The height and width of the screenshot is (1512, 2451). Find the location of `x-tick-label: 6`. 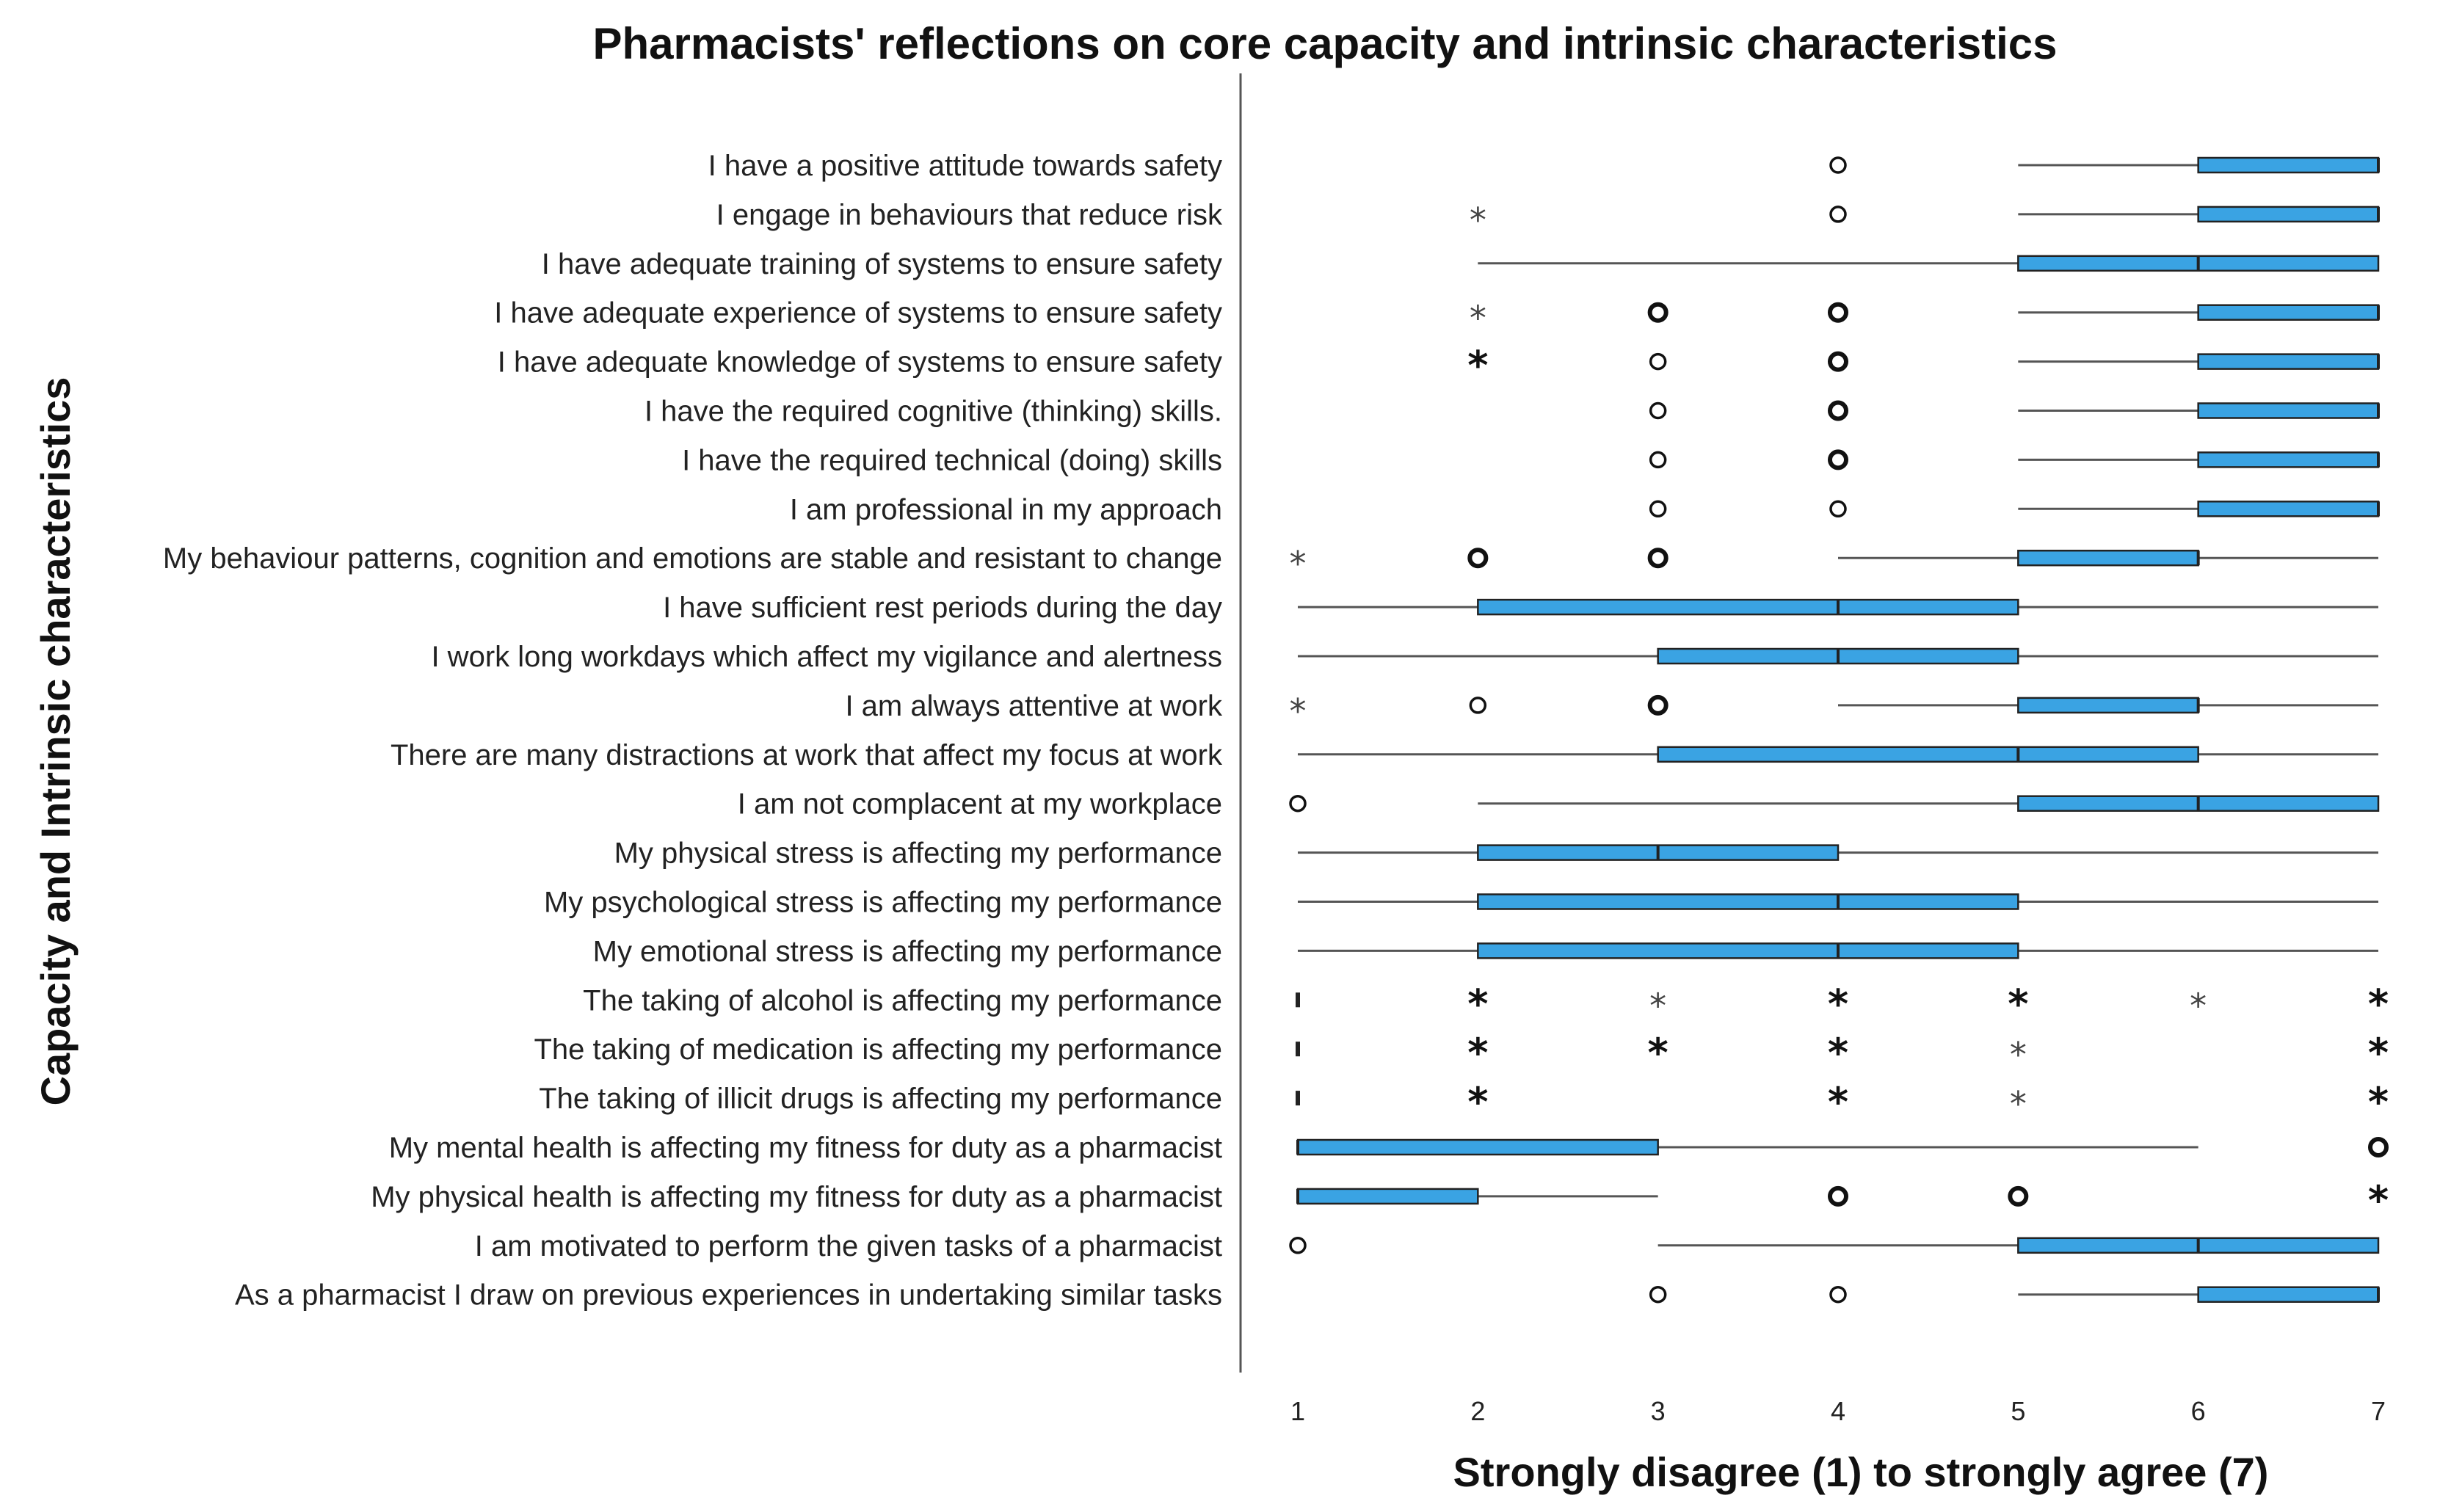

x-tick-label: 6 is located at coordinates (2198, 1411).